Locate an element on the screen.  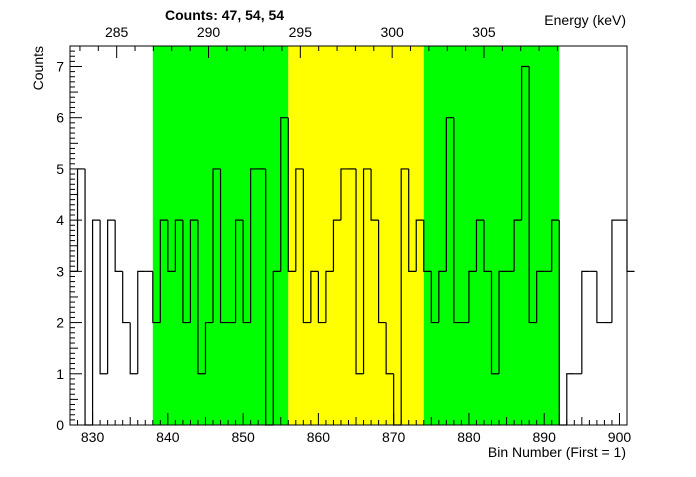
y-tick-label: 0 is located at coordinates (60, 425).